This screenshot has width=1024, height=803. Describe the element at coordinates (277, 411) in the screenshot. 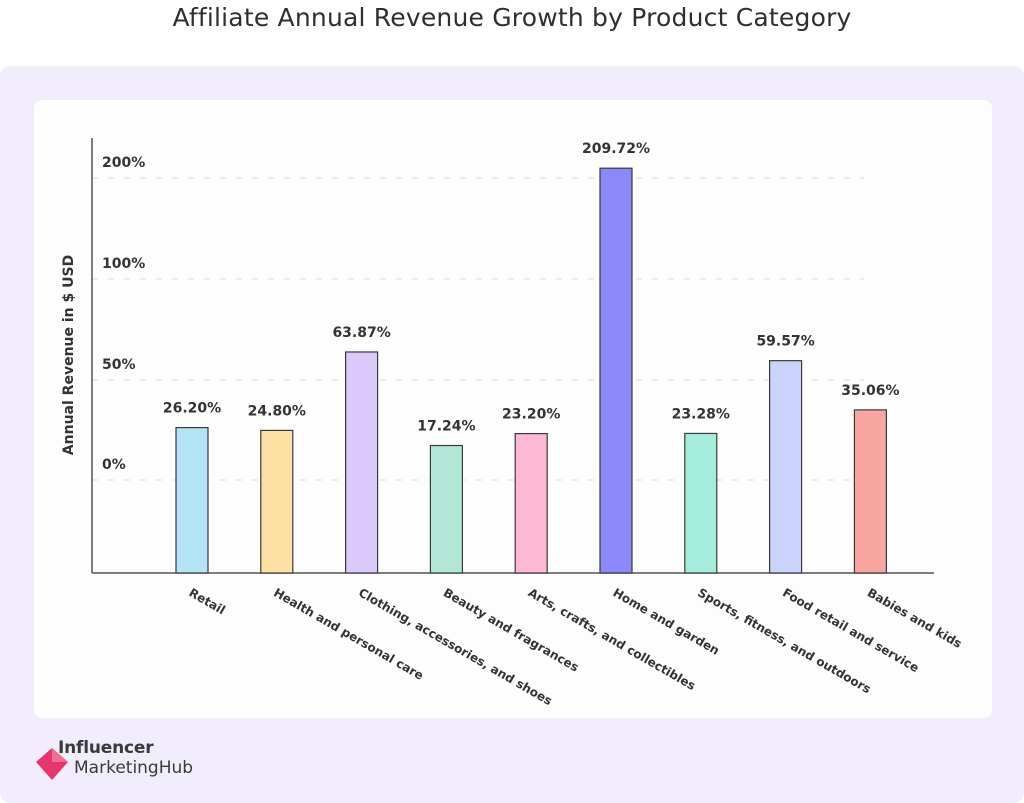

I see `bar-value-label: 24.80%` at that location.